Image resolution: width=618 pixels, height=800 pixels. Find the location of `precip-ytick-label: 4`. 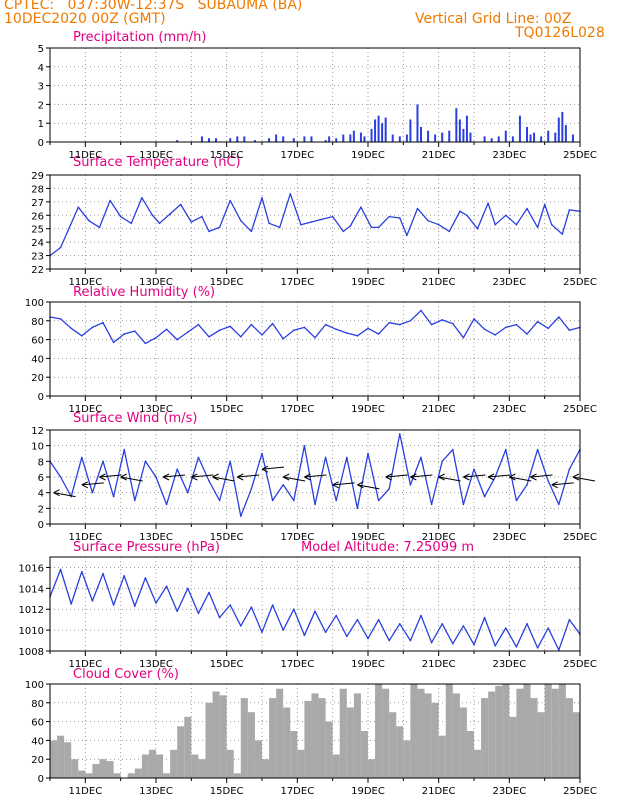

precip-ytick-label: 4 is located at coordinates (41, 68).